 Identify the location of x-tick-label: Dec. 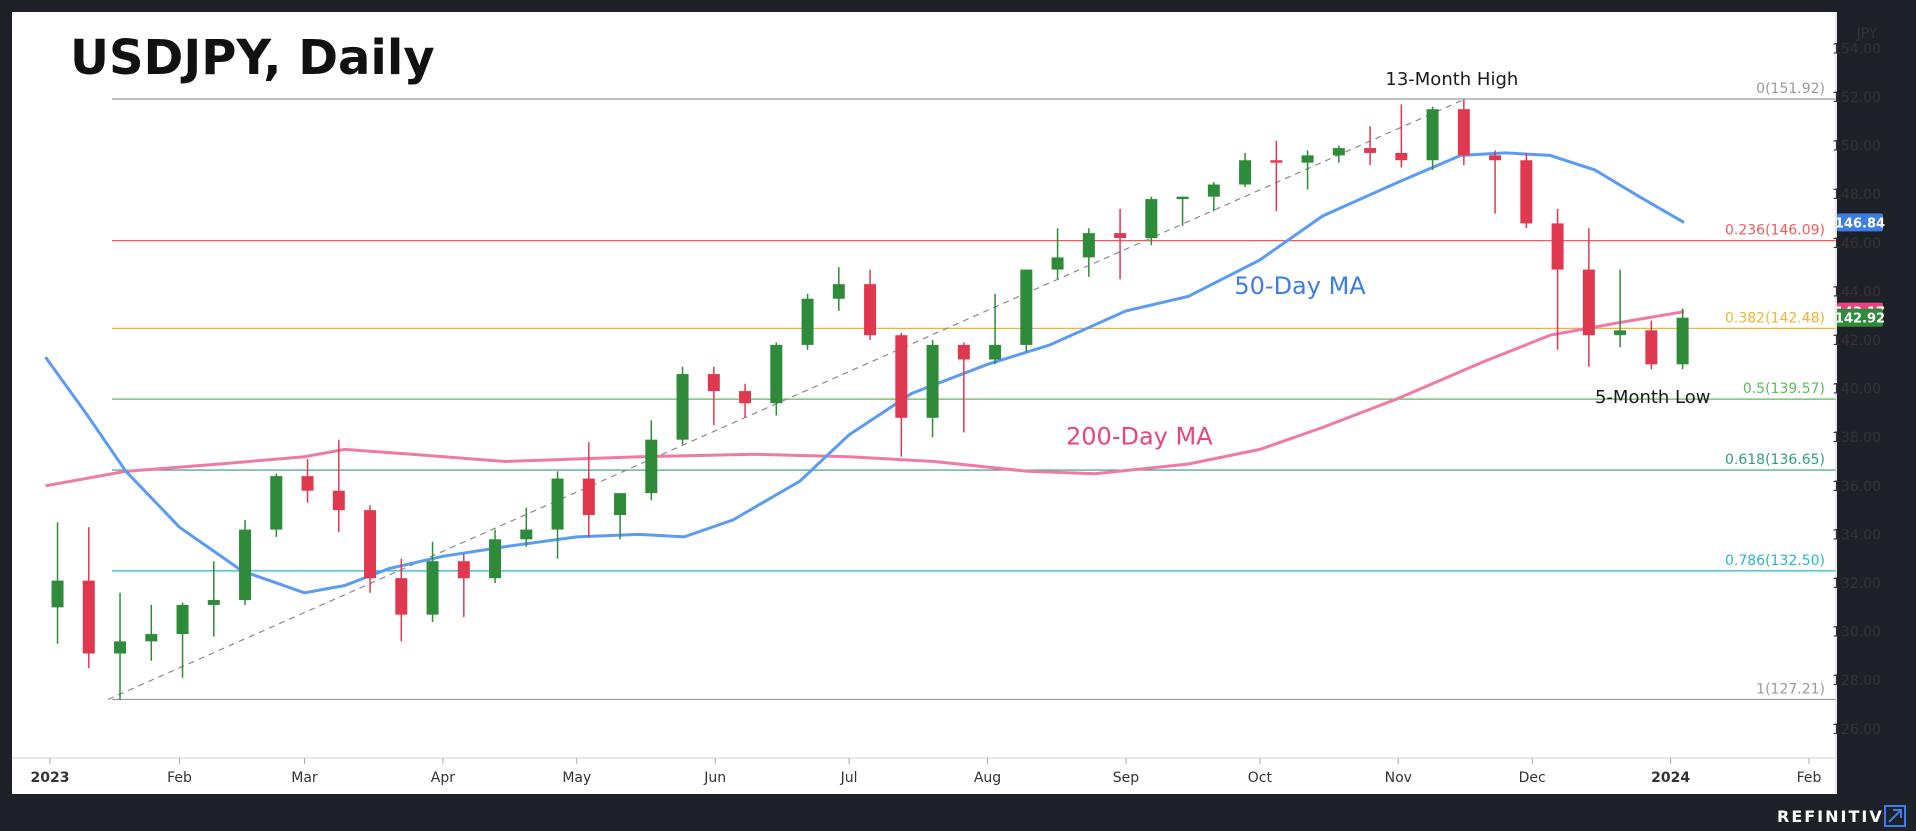
(1532, 778).